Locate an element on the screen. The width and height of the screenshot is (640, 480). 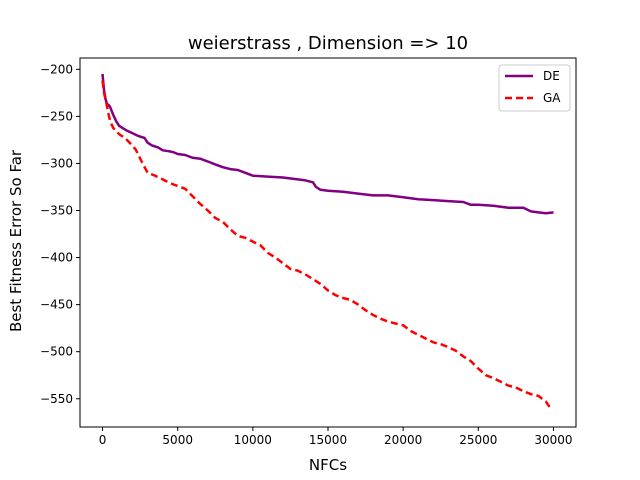
y-axis-ticks: −200 −250 −300 −350 −400 −450 −500 −550 is located at coordinates (60, 234).